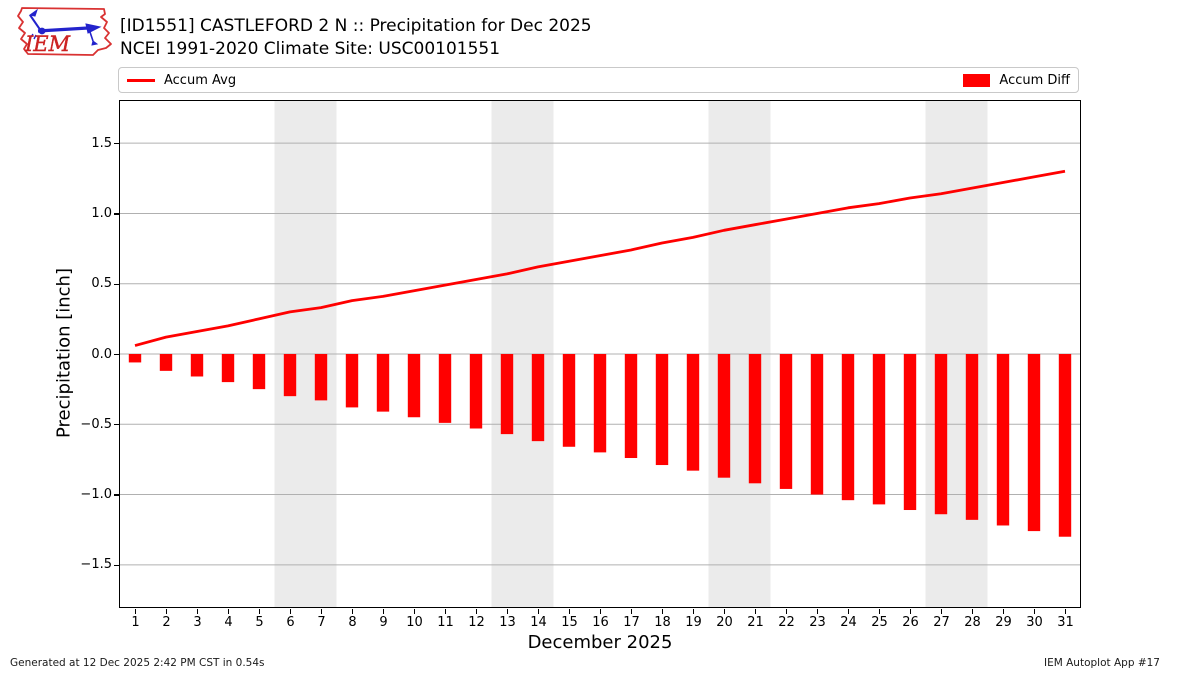 This screenshot has width=1200, height=675. What do you see at coordinates (910, 622) in the screenshot?
I see `x-tick-label: 26` at bounding box center [910, 622].